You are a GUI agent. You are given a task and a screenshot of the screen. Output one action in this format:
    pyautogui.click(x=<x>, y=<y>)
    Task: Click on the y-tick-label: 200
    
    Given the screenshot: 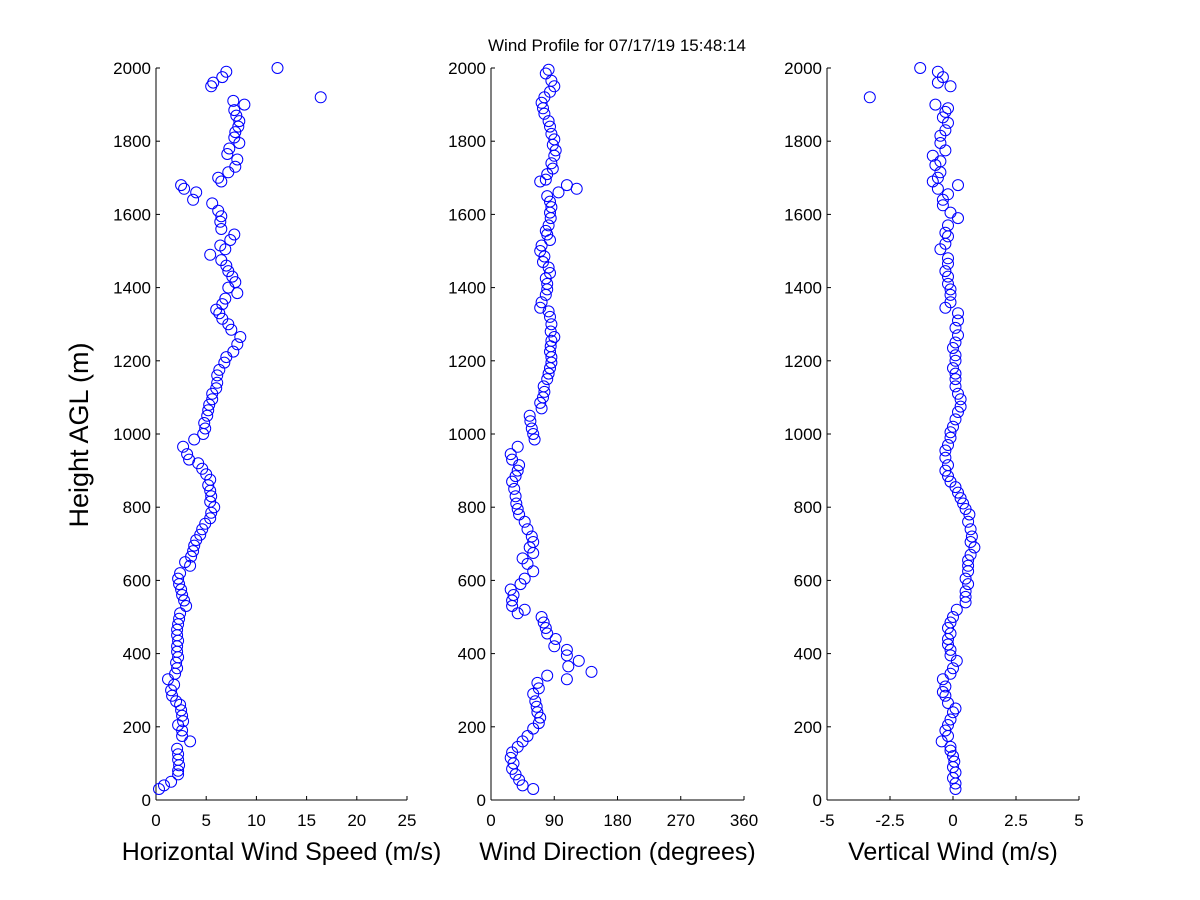 What is the action you would take?
    pyautogui.click(x=137, y=727)
    